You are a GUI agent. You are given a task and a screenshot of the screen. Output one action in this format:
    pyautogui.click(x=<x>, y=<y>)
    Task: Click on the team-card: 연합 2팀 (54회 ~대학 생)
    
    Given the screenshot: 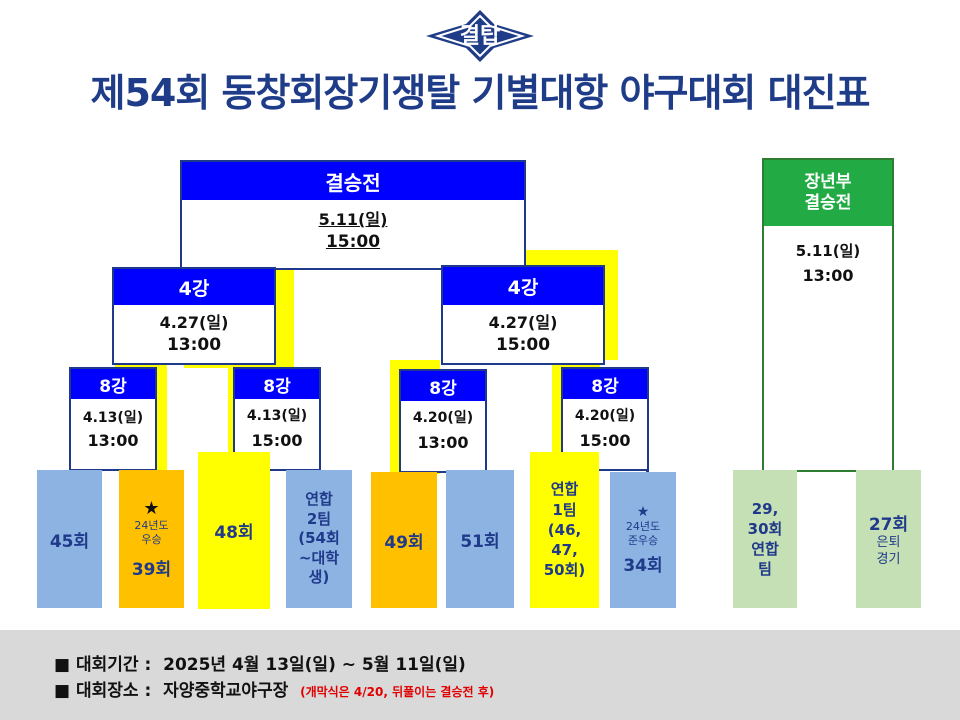 What is the action you would take?
    pyautogui.click(x=319, y=539)
    